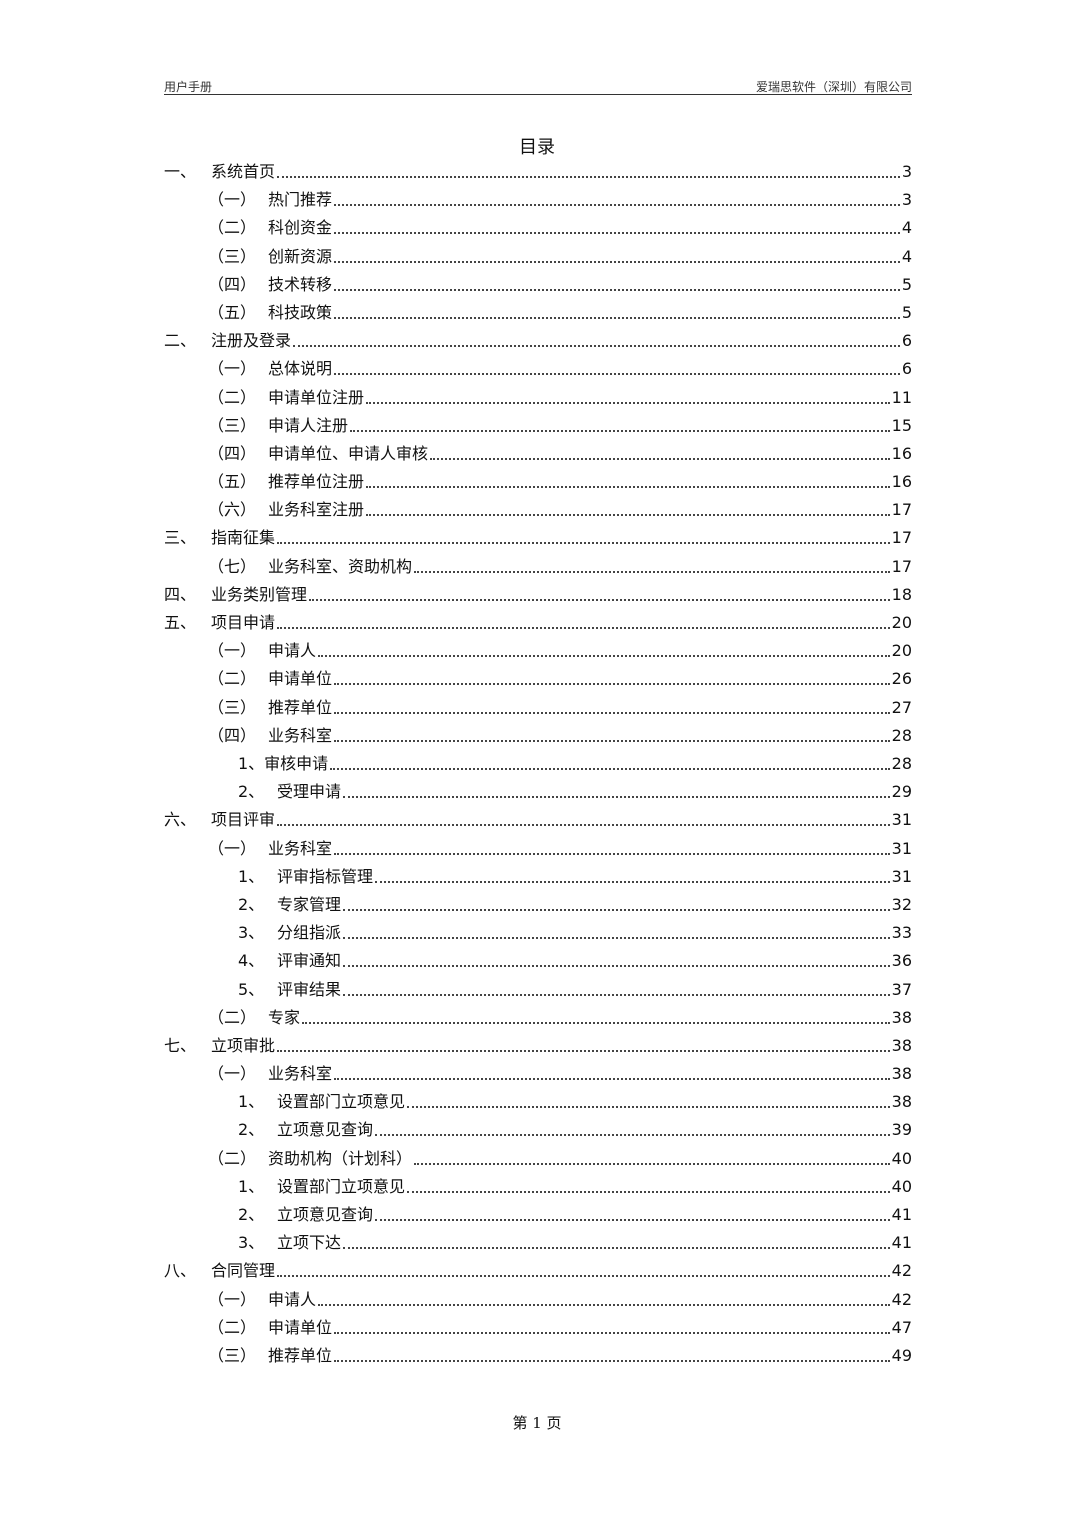 The height and width of the screenshot is (1520, 1074). Describe the element at coordinates (538, 482) in the screenshot. I see `toc-entry: （五） 推荐单位注册 16` at that location.